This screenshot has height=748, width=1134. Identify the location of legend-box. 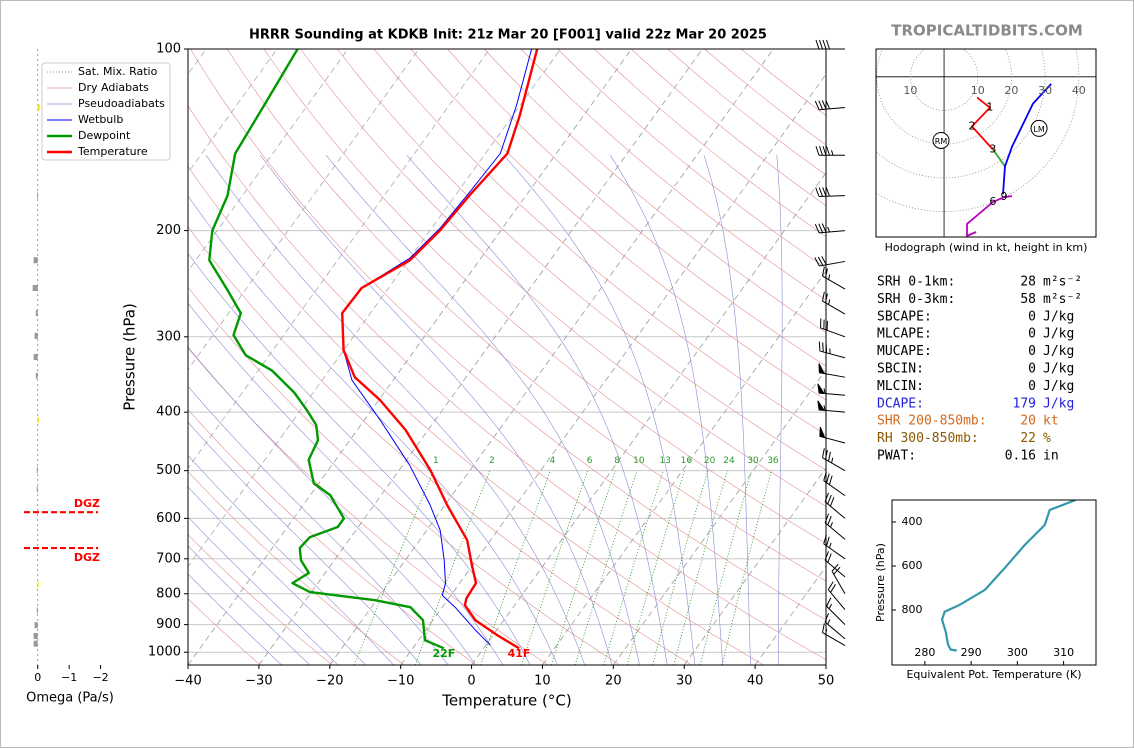
(106, 111).